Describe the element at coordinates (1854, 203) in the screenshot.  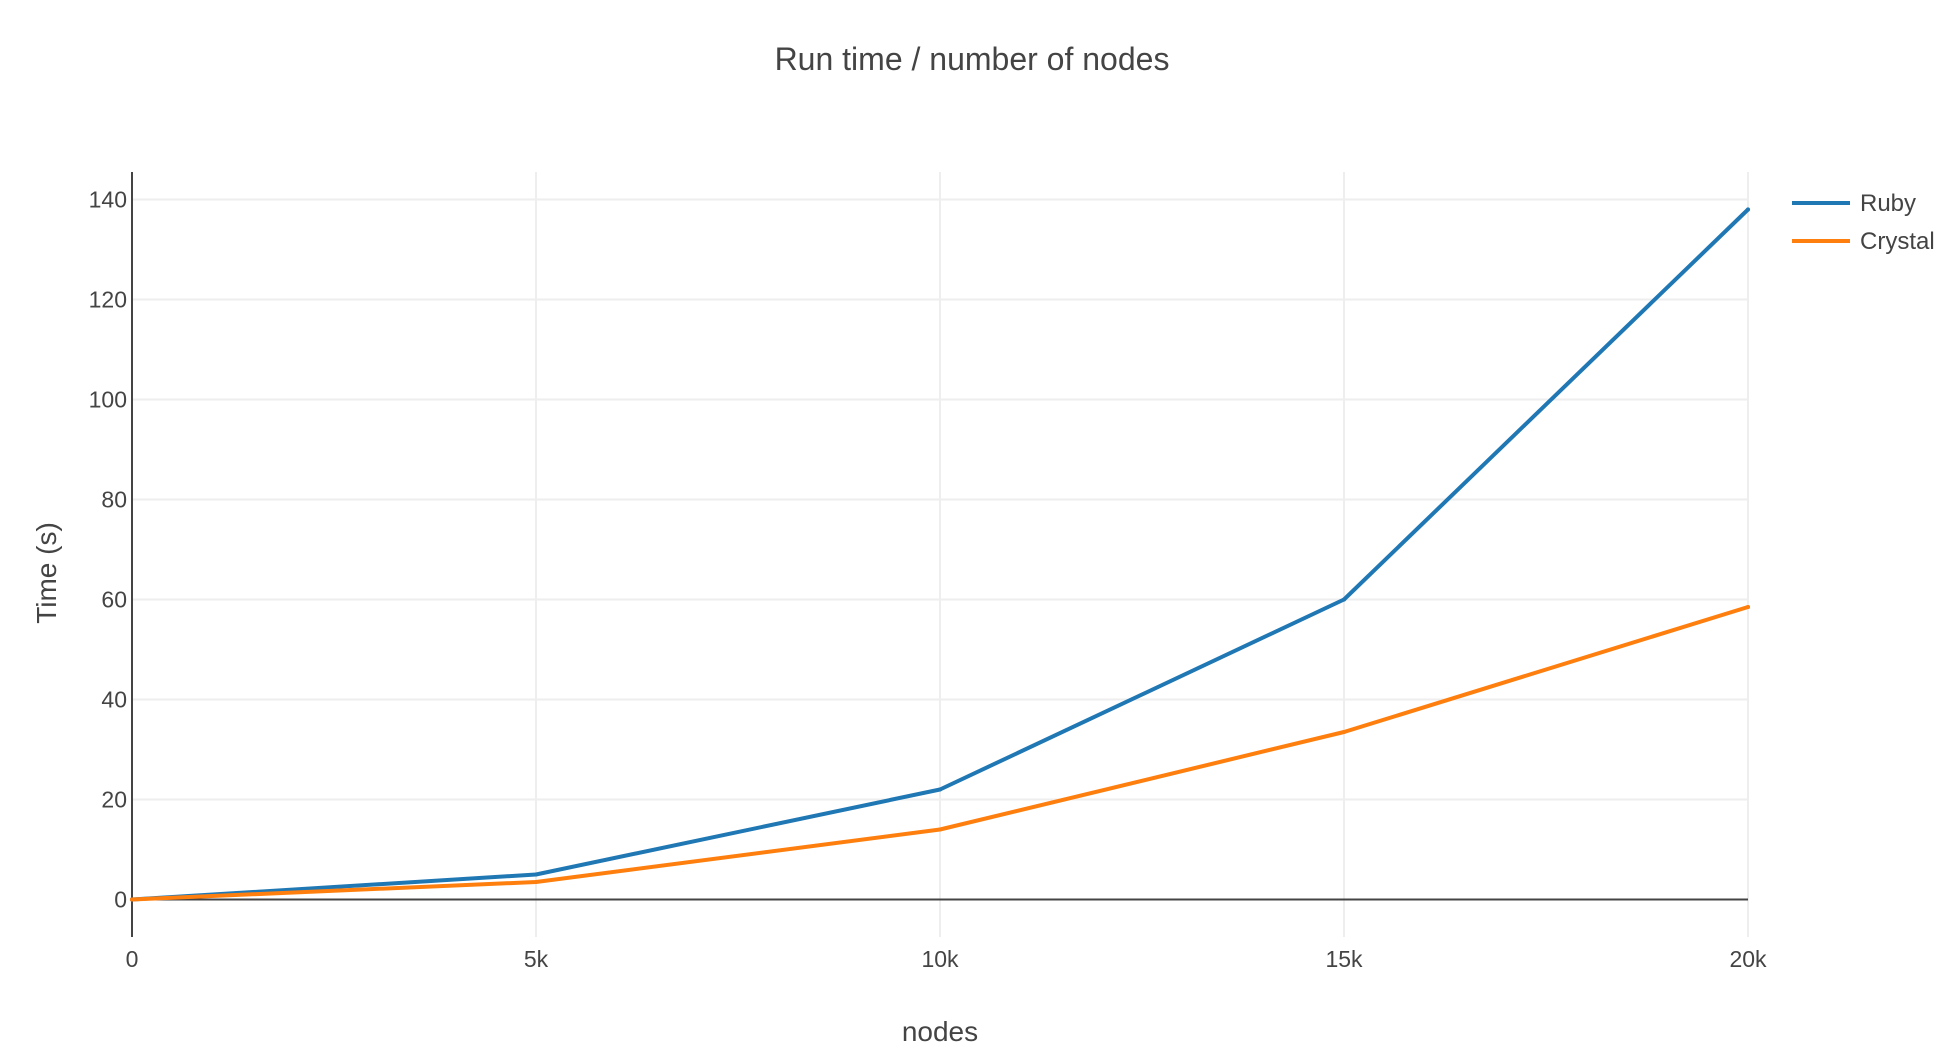
I see `legend-item-ruby: Ruby` at that location.